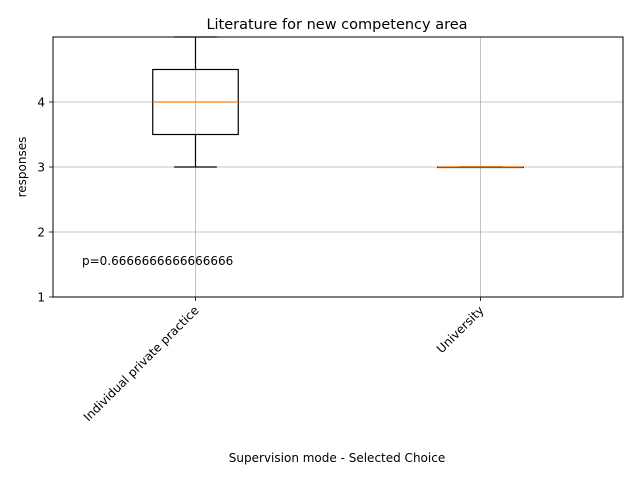 The height and width of the screenshot is (480, 640). Describe the element at coordinates (41, 103) in the screenshot. I see `y-tick-label: 4` at that location.